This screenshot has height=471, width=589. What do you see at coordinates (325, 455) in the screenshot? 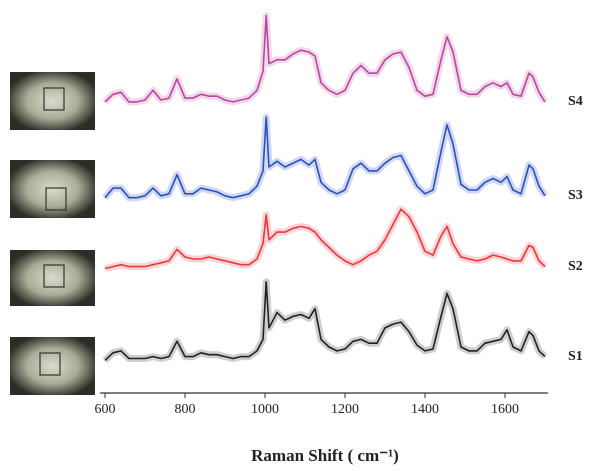
I see `x-axis-label: Raman Shift ( cm⁻¹)` at bounding box center [325, 455].